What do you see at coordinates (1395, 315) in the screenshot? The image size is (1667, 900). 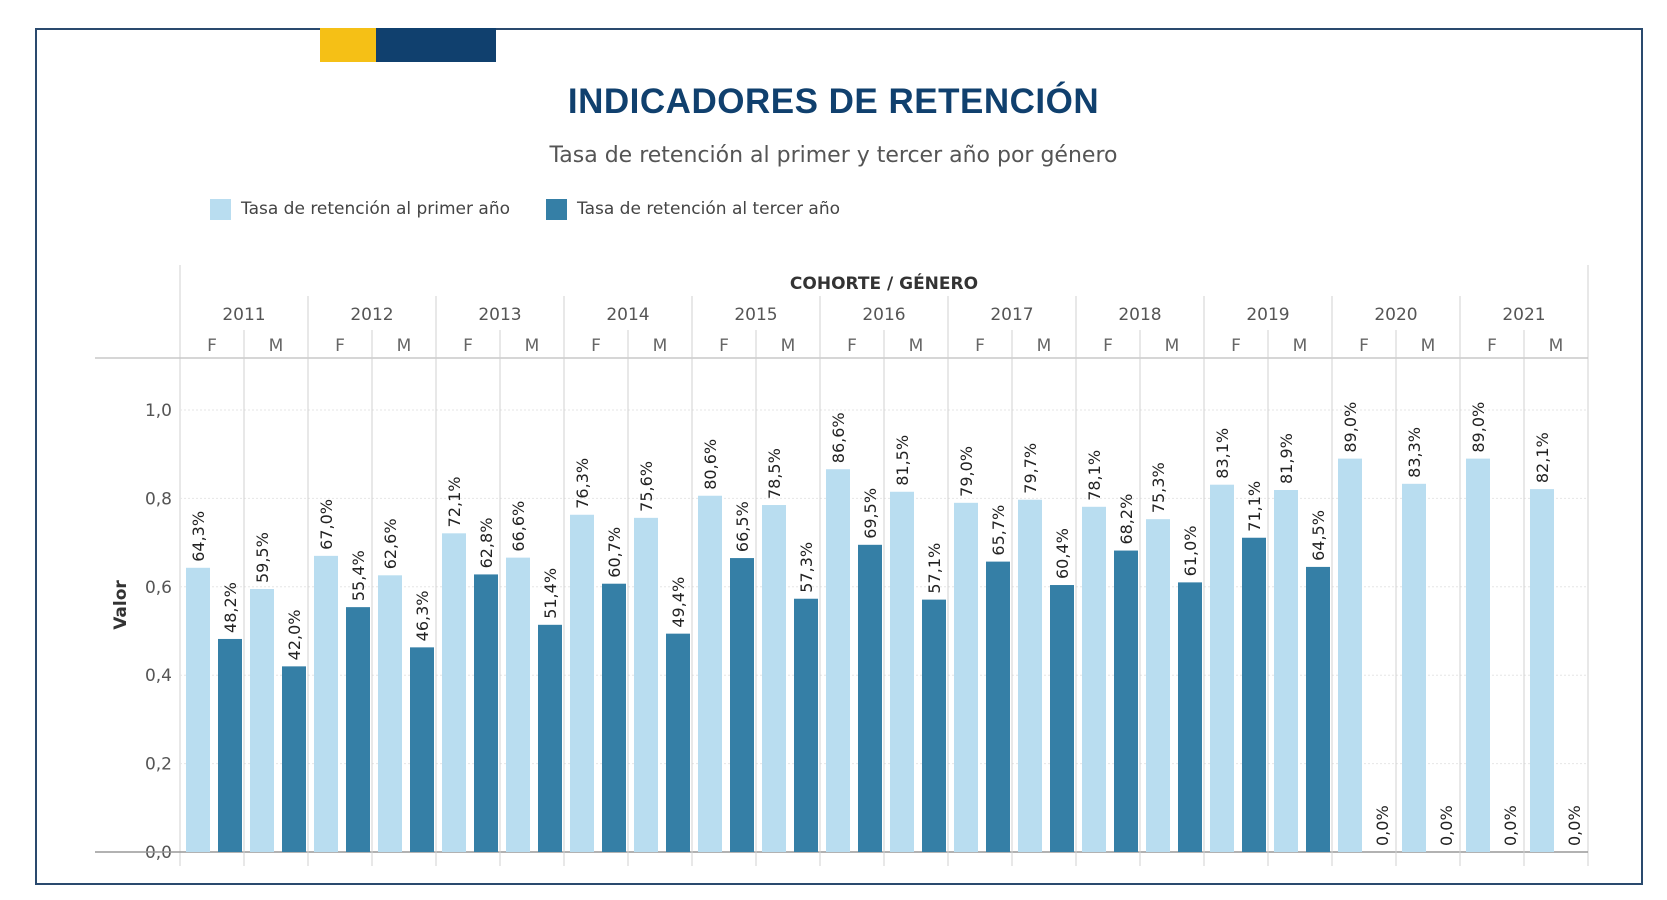 I see `cohort-label: 2020` at bounding box center [1395, 315].